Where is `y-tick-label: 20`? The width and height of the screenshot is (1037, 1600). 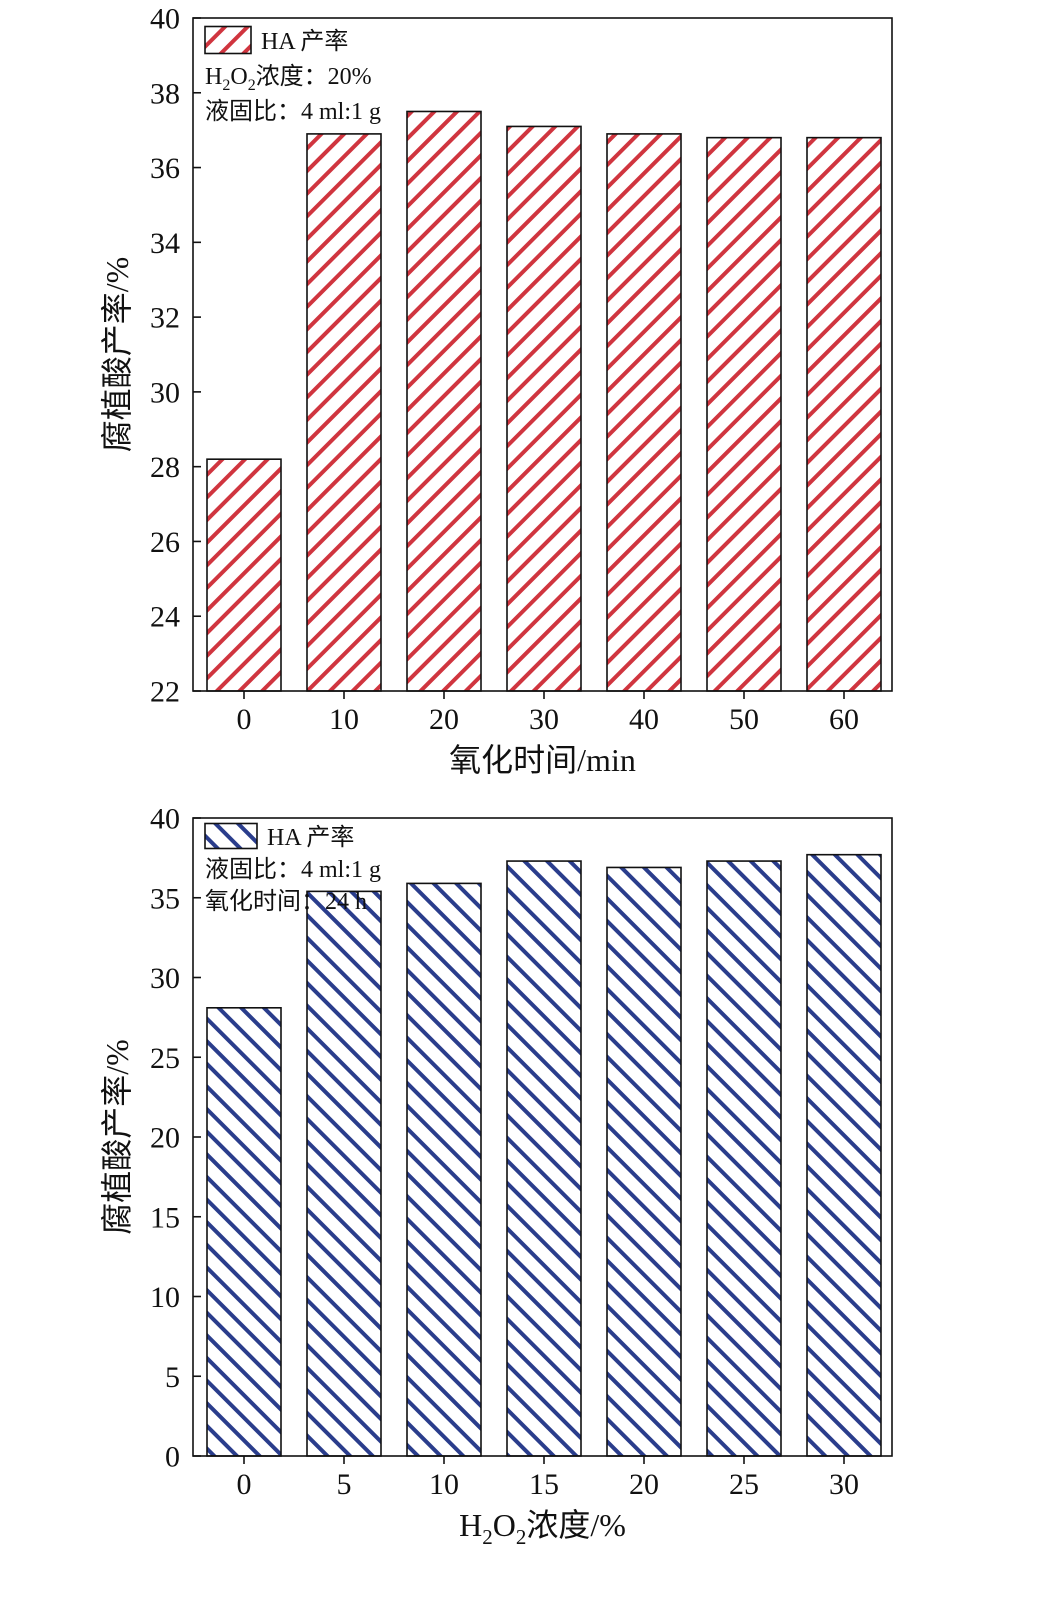
y-tick-label: 20 is located at coordinates (165, 1138).